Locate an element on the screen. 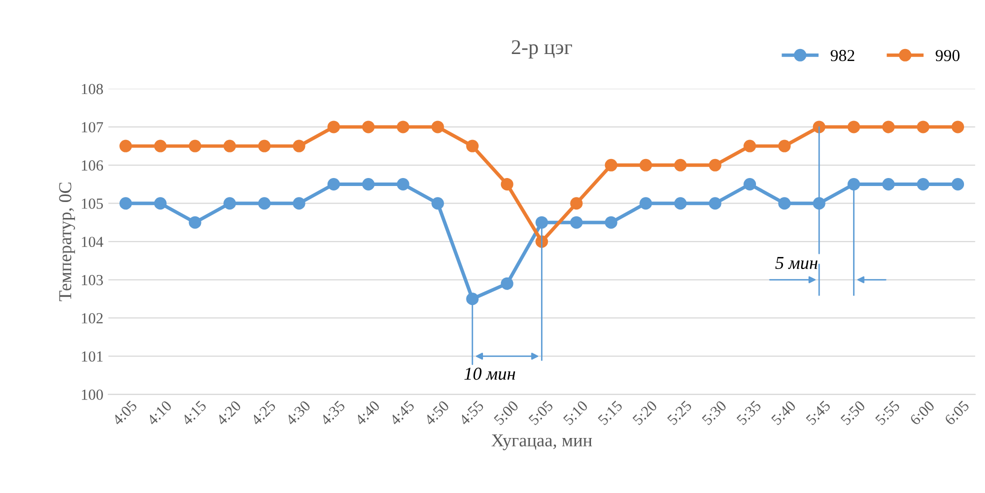 This screenshot has width=985, height=493. x-tick-label: 5:10 is located at coordinates (575, 413).